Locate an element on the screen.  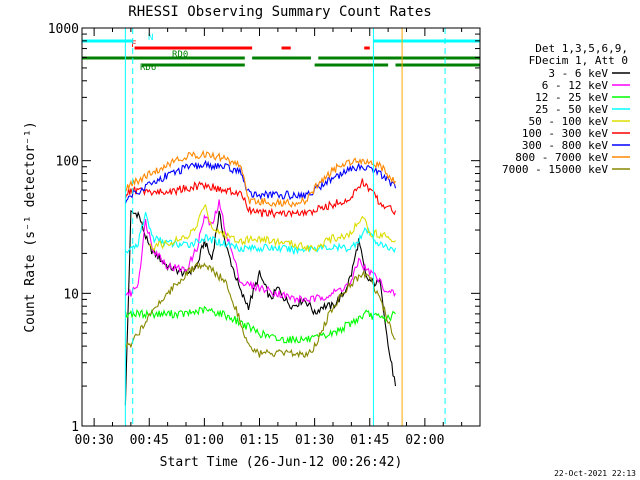
y-tick-label: 10 is located at coordinates (71, 294).